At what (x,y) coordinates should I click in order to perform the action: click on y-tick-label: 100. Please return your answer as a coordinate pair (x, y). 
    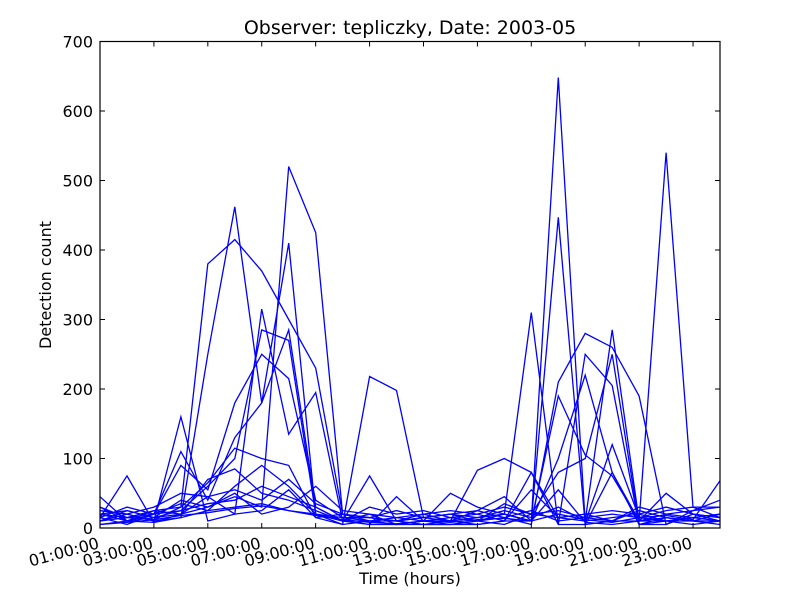
    Looking at the image, I should click on (77, 459).